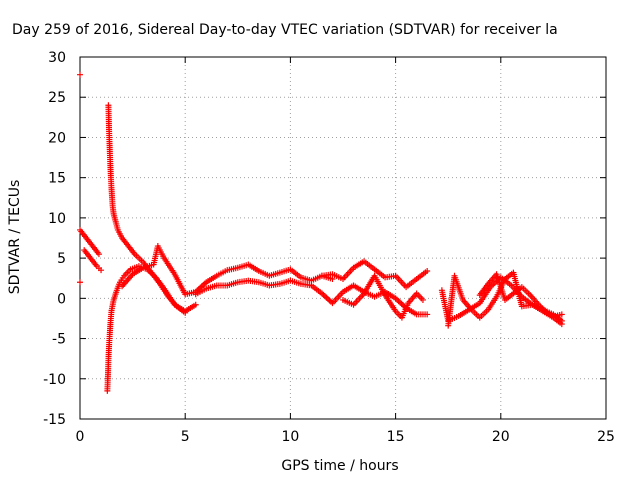 The height and width of the screenshot is (480, 640). I want to click on x-axis-label: GPS time / hours, so click(339, 466).